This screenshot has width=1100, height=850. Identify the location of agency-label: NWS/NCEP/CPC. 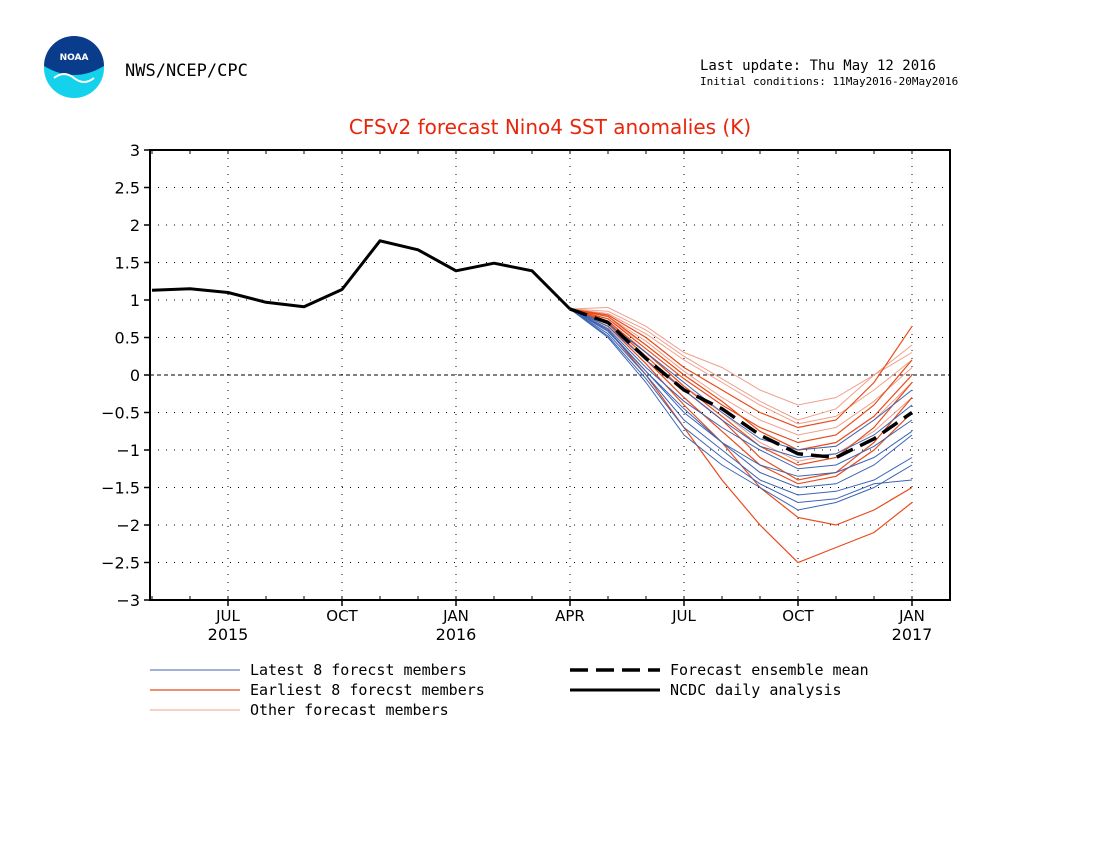
(186, 71).